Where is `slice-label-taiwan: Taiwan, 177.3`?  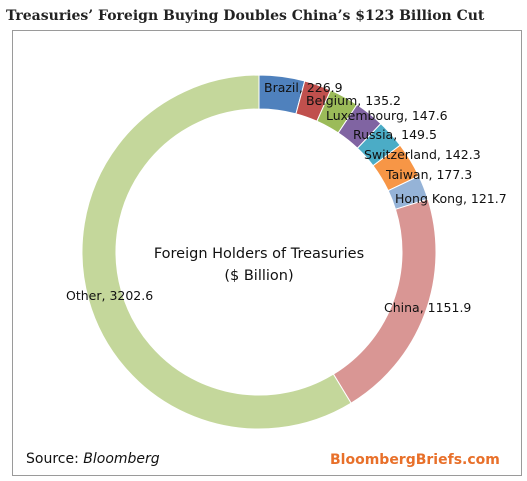
slice-label-taiwan: Taiwan, 177.3 is located at coordinates (428, 174).